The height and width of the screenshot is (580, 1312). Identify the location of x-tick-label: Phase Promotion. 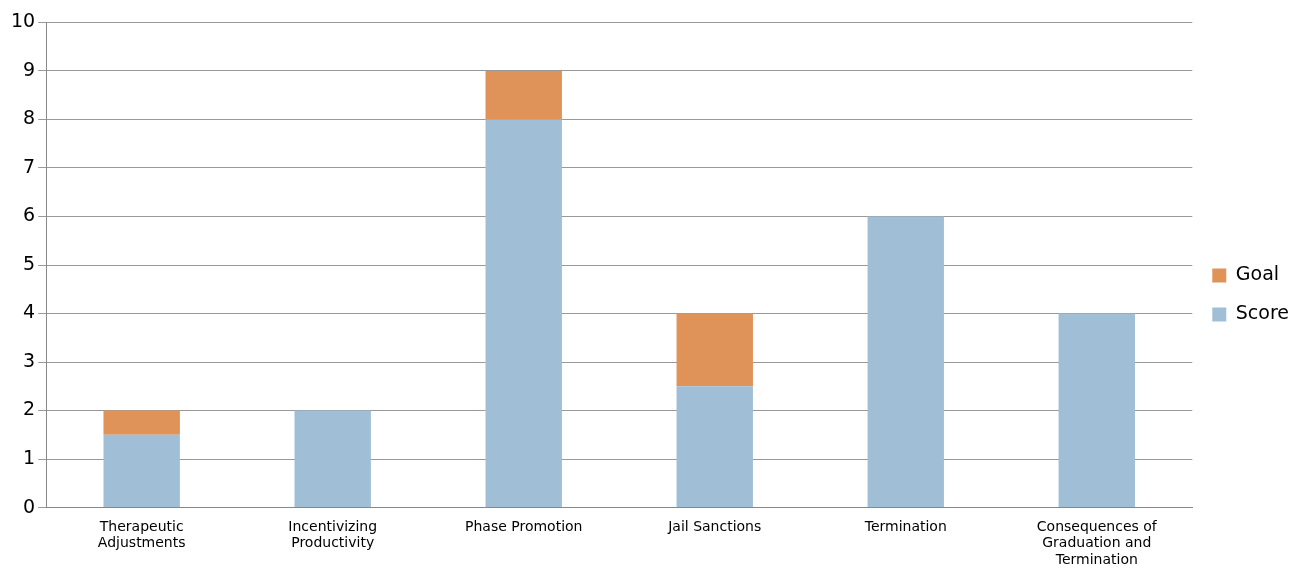
(523, 525).